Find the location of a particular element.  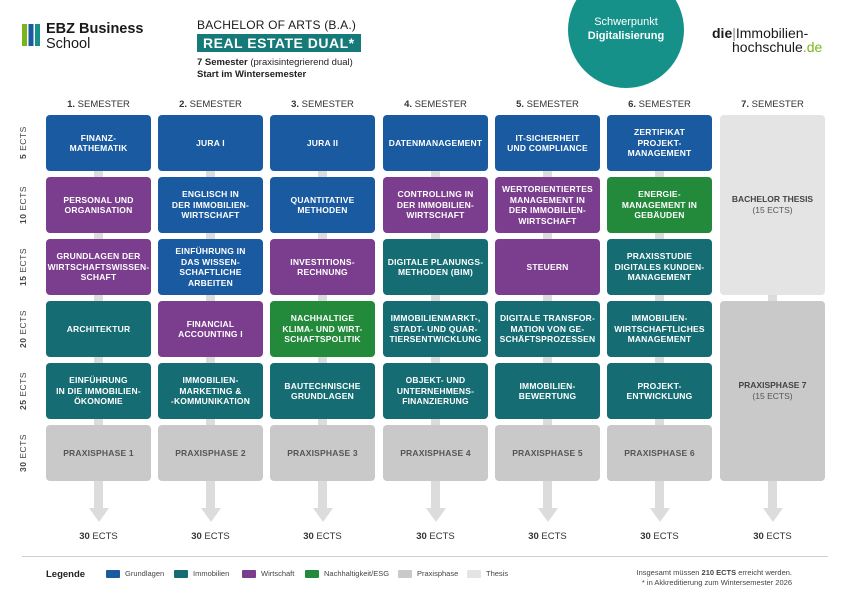

legend-label-thesis: Thesis is located at coordinates (497, 573).